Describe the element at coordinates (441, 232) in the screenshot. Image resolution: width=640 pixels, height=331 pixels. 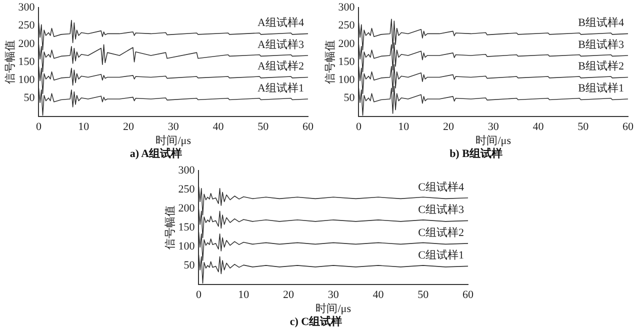
I see `series-label: C组试样2` at that location.